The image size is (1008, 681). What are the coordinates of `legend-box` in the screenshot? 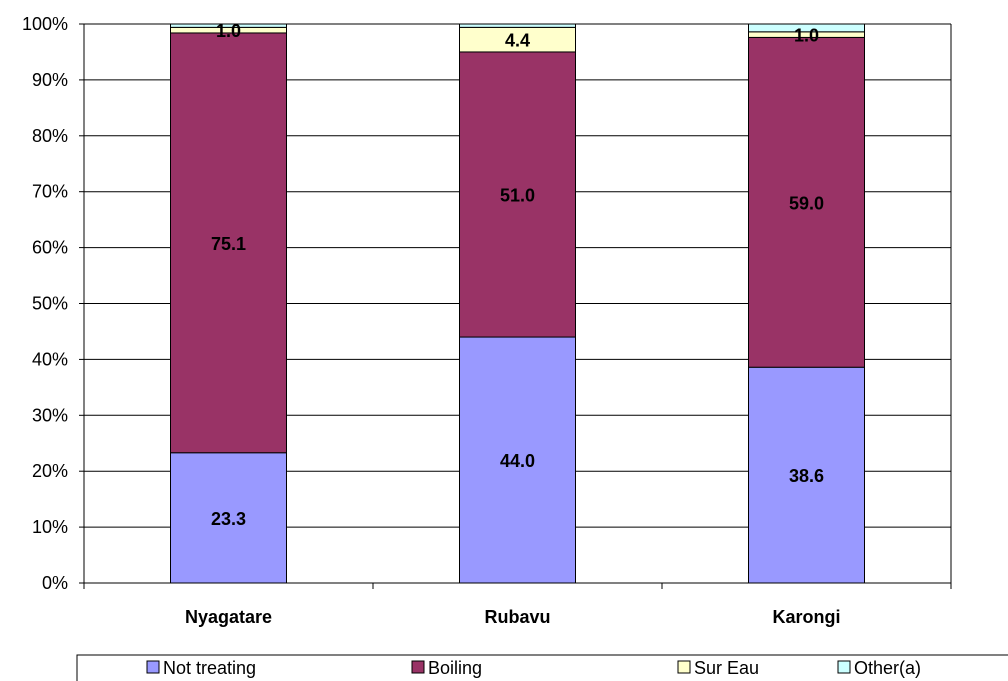 It's located at (542, 667).